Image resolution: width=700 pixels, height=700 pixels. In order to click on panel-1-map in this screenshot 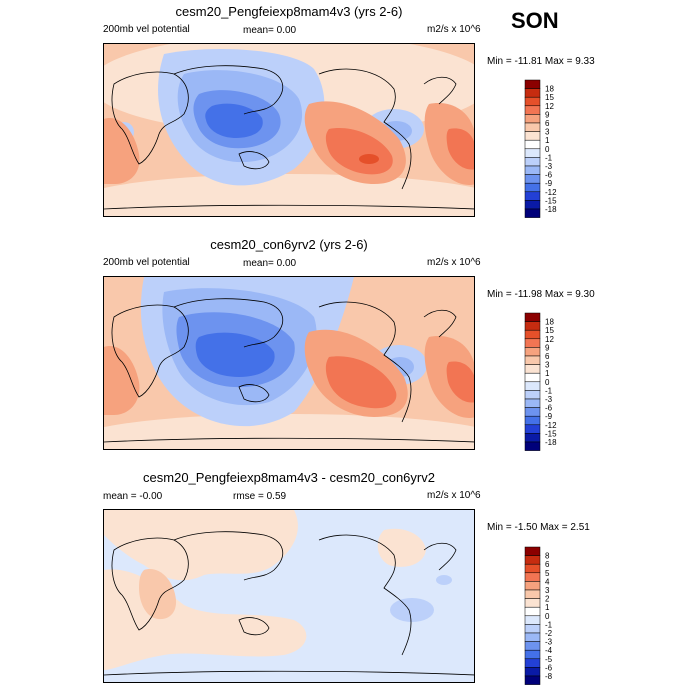, I will do `click(289, 130)`.